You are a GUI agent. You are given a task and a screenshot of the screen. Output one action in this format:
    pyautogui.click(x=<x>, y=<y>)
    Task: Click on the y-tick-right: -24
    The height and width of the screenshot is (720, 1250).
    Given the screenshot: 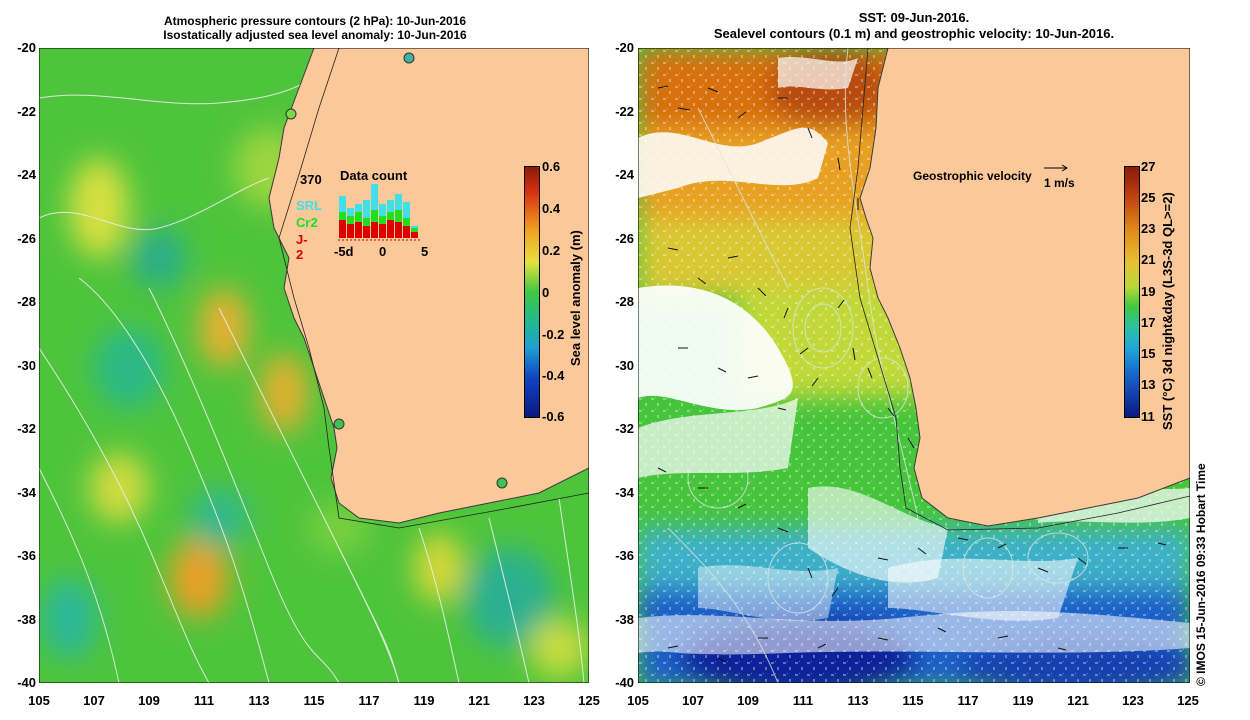 What is the action you would take?
    pyautogui.click(x=624, y=174)
    